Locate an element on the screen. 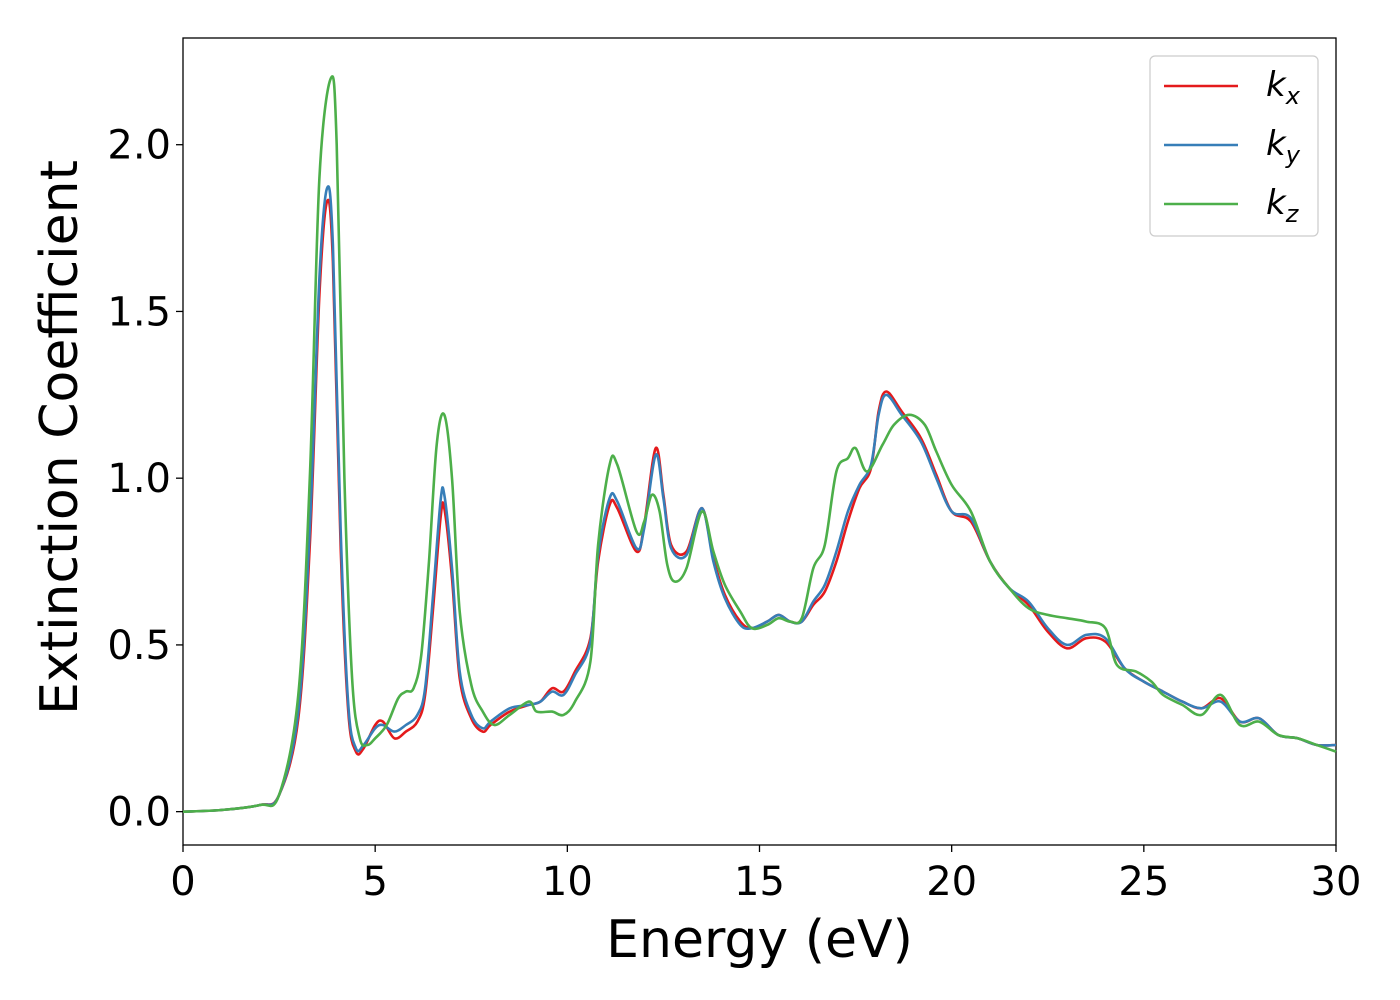  x-tick-label: 20 is located at coordinates (951, 882).